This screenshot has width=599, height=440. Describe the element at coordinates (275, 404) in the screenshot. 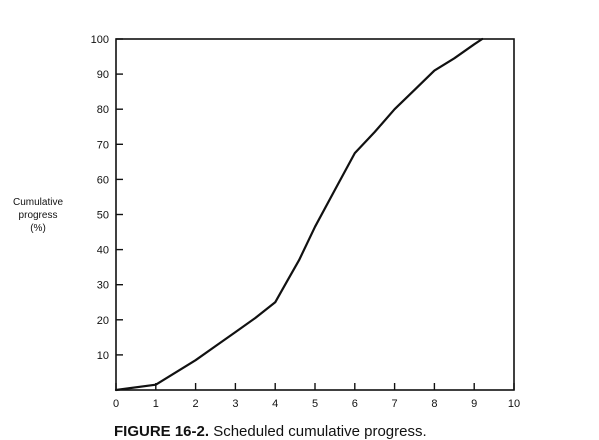

I see `x-tick-label: 4` at that location.